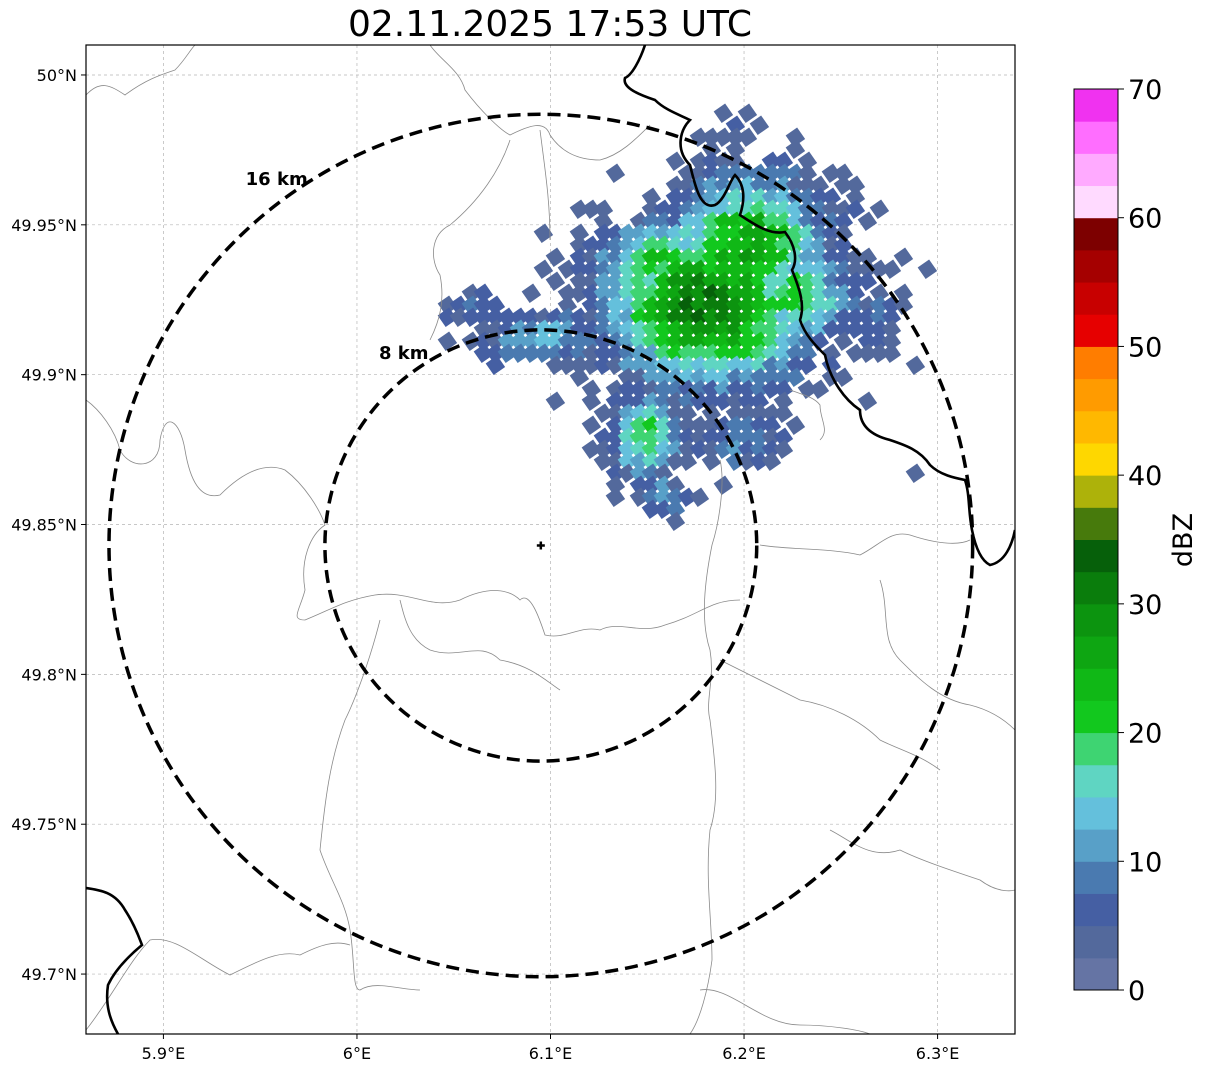 This screenshot has height=1069, width=1207. Describe the element at coordinates (115, 960) in the screenshot. I see `border-line-south-west` at that location.